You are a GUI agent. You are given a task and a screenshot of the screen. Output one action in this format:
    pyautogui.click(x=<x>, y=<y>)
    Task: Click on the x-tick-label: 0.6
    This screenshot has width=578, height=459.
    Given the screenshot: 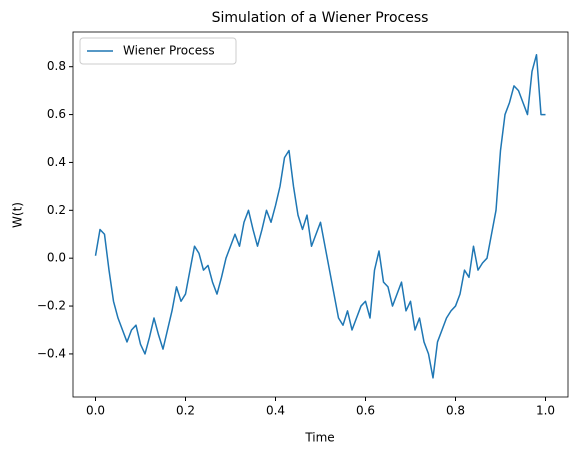 What is the action you would take?
    pyautogui.click(x=365, y=411)
    